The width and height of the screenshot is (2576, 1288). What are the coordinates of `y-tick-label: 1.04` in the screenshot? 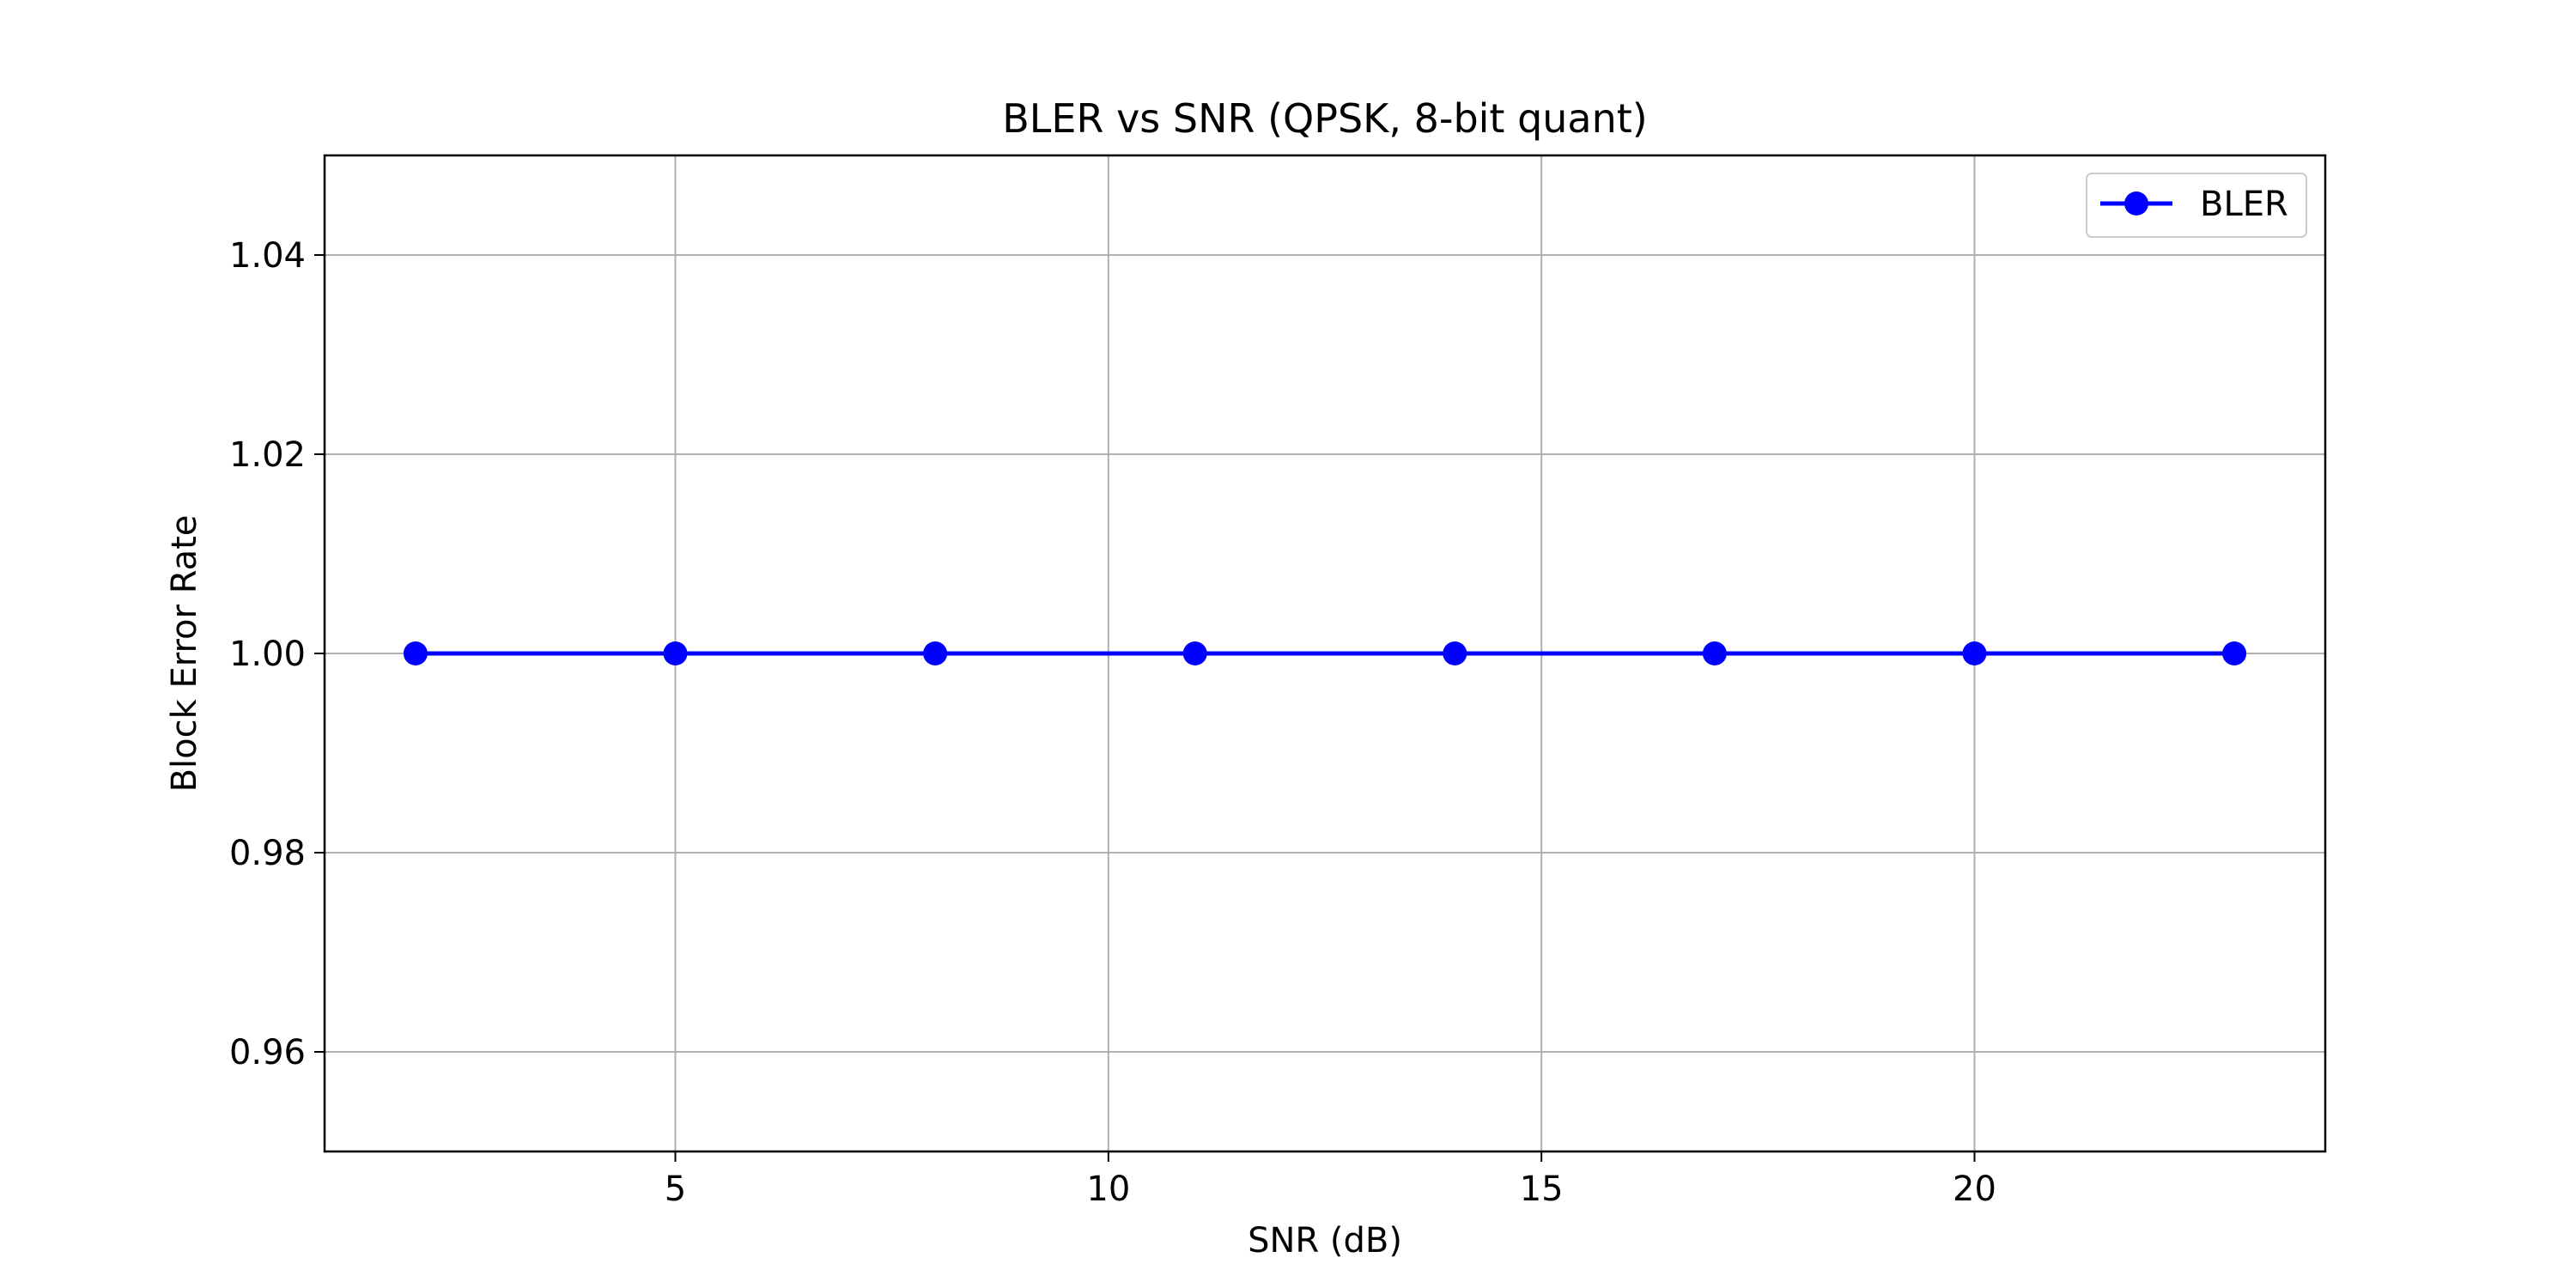 It's located at (268, 256).